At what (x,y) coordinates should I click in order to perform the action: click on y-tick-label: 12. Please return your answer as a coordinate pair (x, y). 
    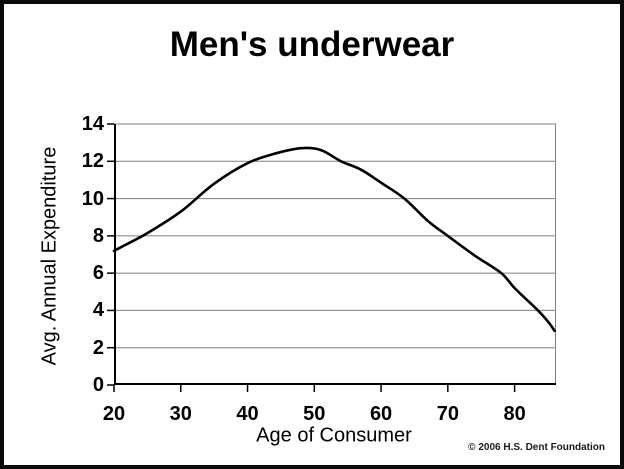
    Looking at the image, I should click on (92, 161).